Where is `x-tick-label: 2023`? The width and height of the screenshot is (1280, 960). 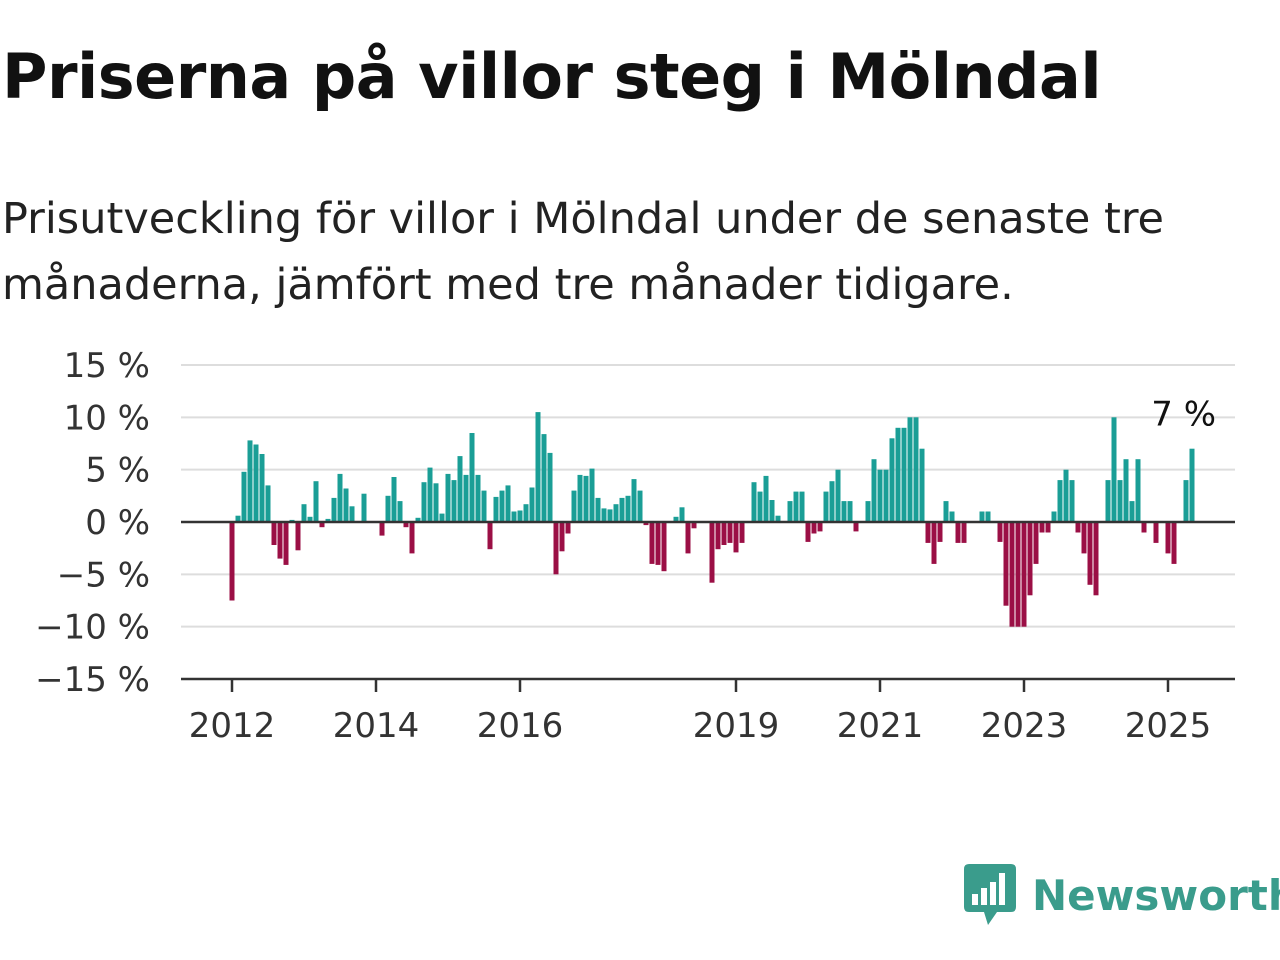 x-tick-label: 2023 is located at coordinates (1024, 726).